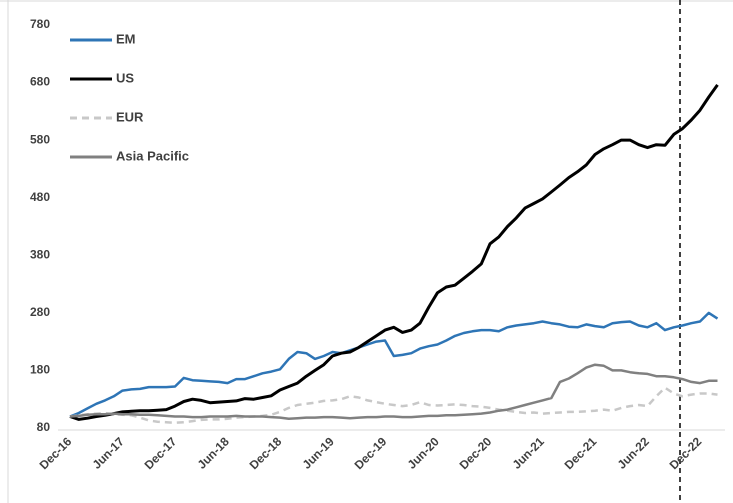 This screenshot has height=503, width=733. Describe the element at coordinates (129, 97) in the screenshot. I see `legend: EM US EUR Asia Pacific` at that location.